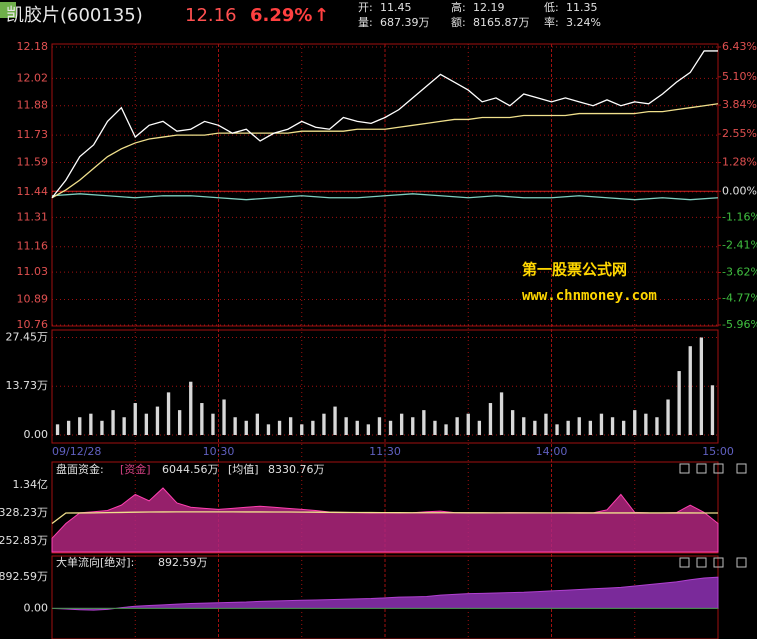 Image resolution: width=757 pixels, height=639 pixels. Describe the element at coordinates (405, 22) in the screenshot. I see `info-value: 687.39万` at that location.